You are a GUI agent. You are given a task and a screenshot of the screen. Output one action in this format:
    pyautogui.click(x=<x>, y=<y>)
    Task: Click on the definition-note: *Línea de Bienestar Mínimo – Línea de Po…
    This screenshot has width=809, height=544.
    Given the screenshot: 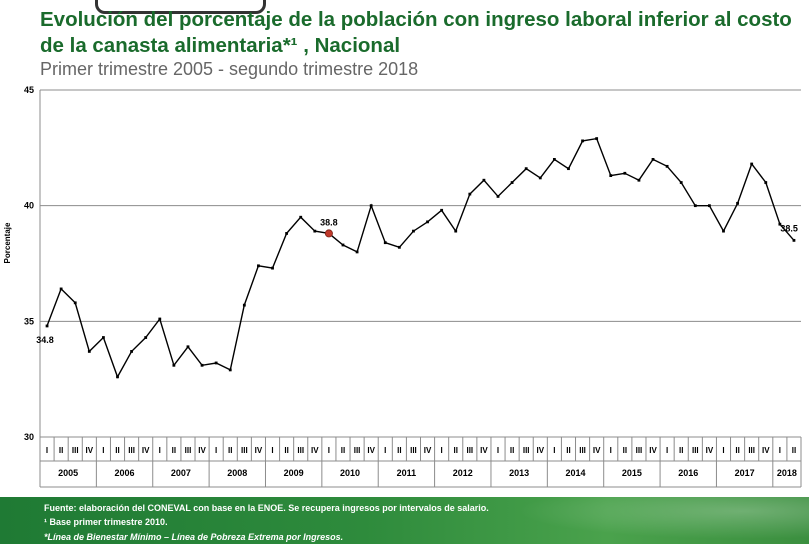 What is the action you would take?
    pyautogui.click(x=194, y=537)
    